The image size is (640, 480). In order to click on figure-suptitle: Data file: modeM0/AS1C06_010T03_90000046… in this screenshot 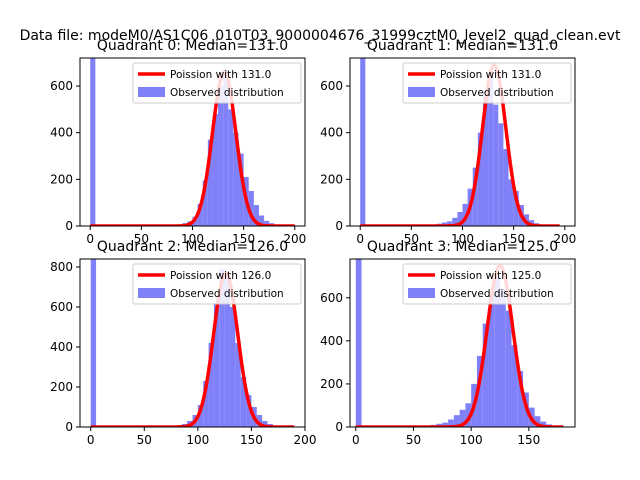, I will do `click(320, 36)`.